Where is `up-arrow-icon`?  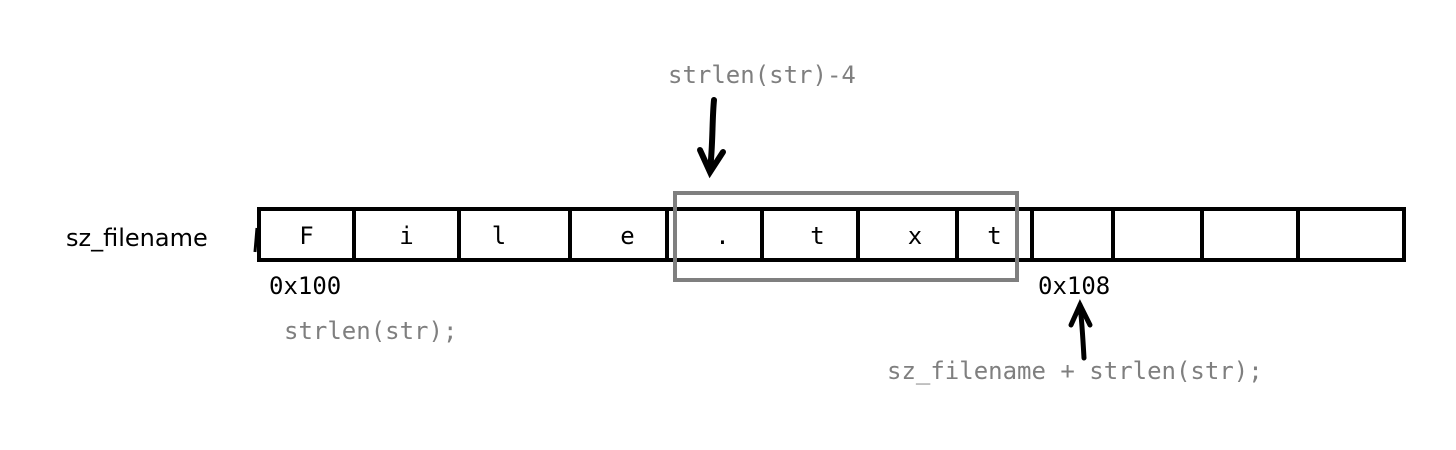
up-arrow-icon is located at coordinates (1080, 330).